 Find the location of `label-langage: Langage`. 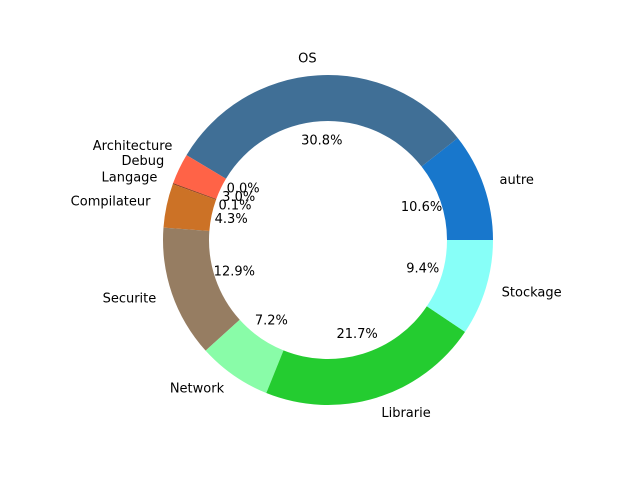

label-langage: Langage is located at coordinates (130, 177).